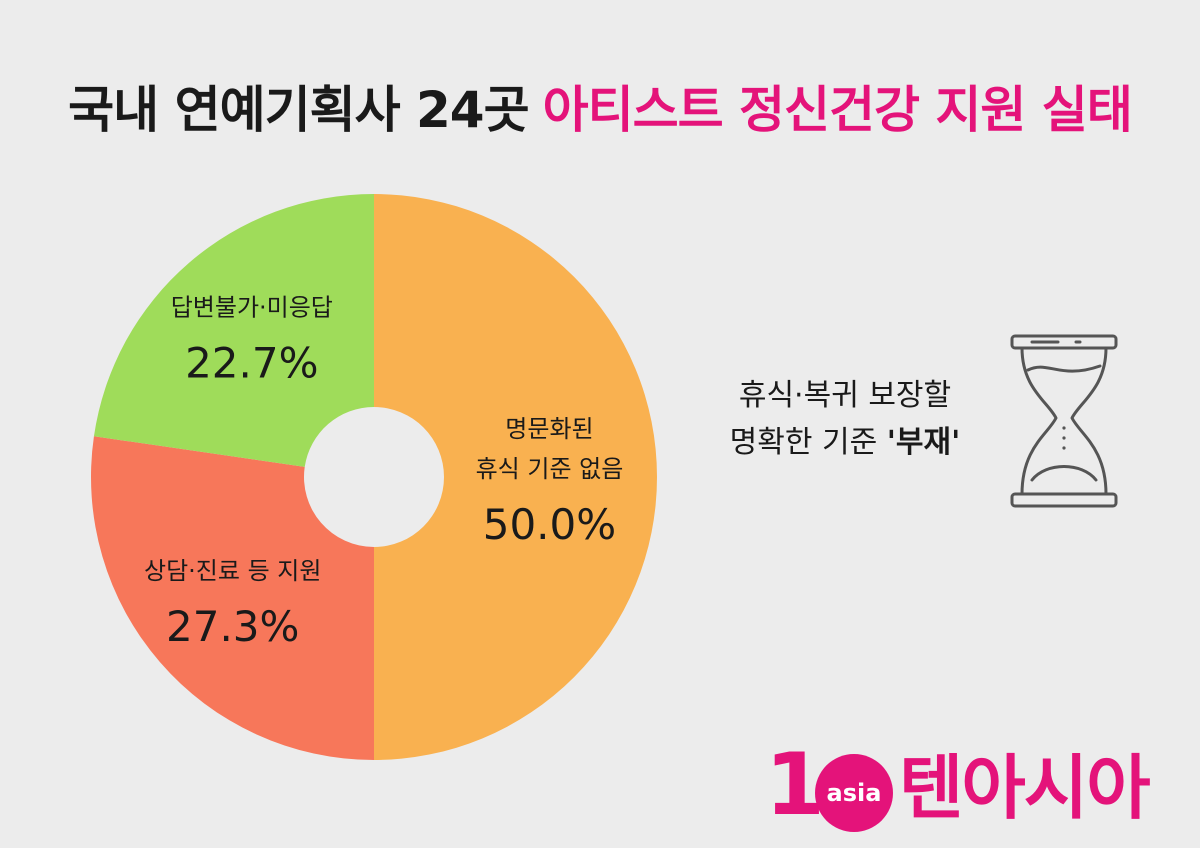 This screenshot has width=1200, height=848. What do you see at coordinates (795, 785) in the screenshot?
I see `logo-number: 1` at bounding box center [795, 785].